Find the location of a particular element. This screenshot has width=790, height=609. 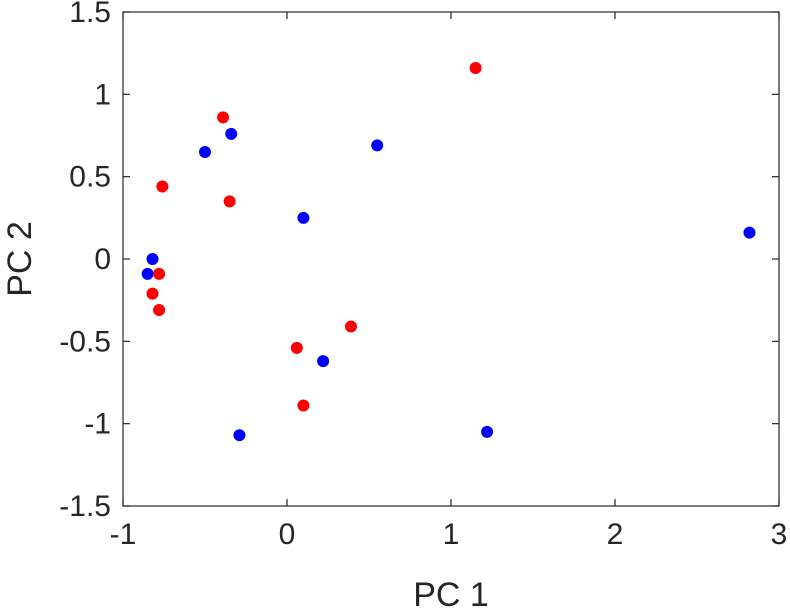

y-tick-label: 1.5 is located at coordinates (90, 14).